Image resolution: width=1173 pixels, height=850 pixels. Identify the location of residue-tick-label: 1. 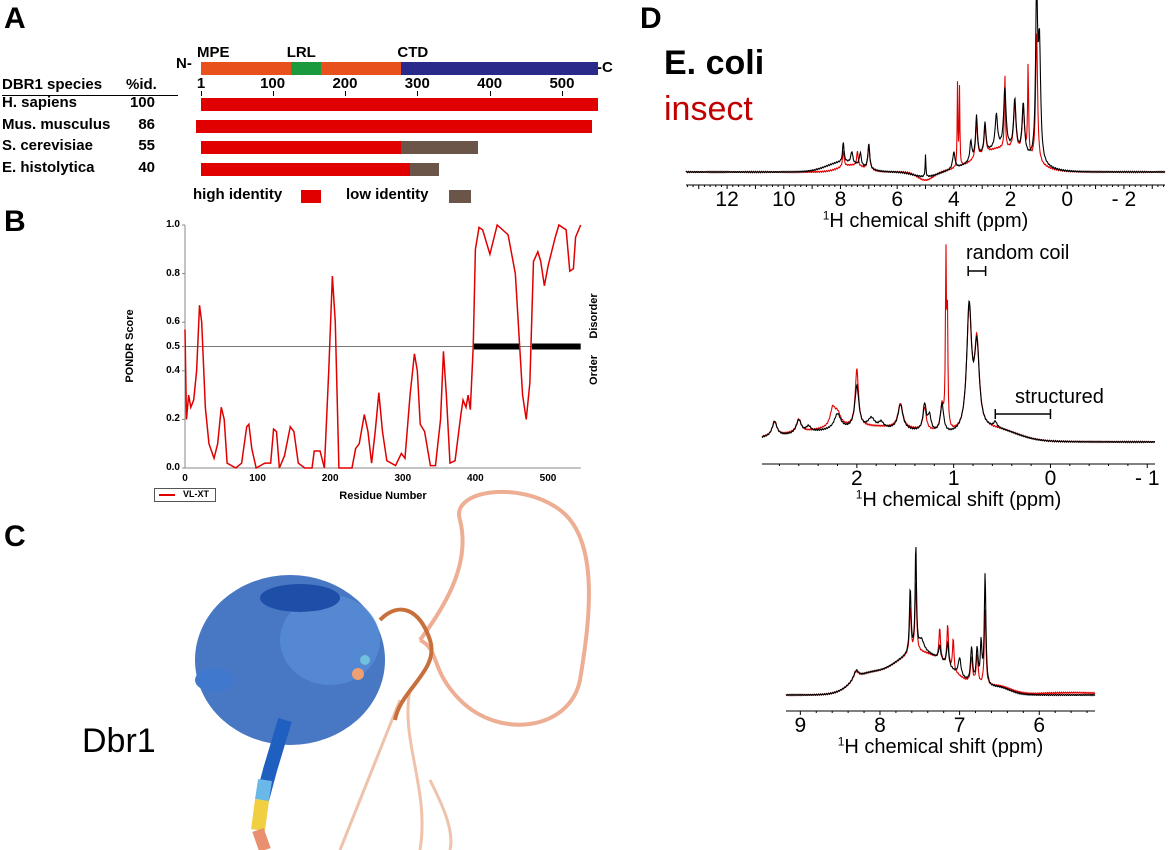
(201, 83).